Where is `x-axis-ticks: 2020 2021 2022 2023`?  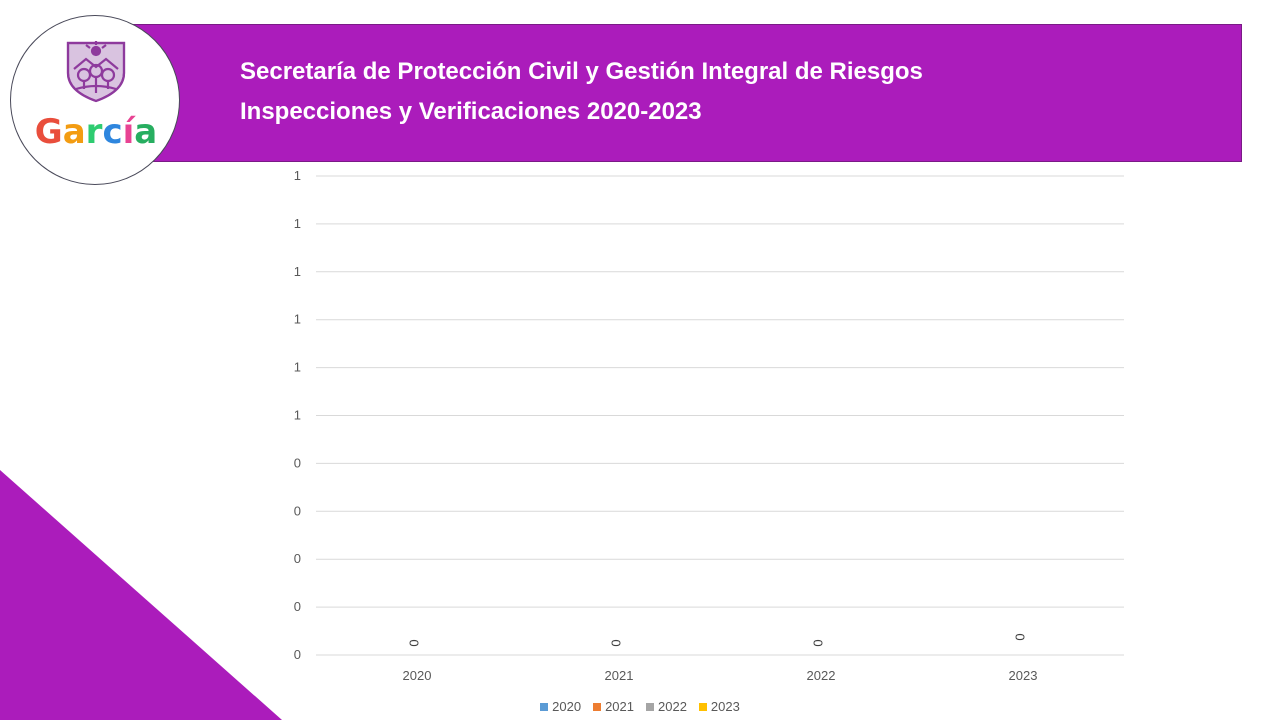
x-axis-ticks: 2020 2021 2022 2023 is located at coordinates (720, 675).